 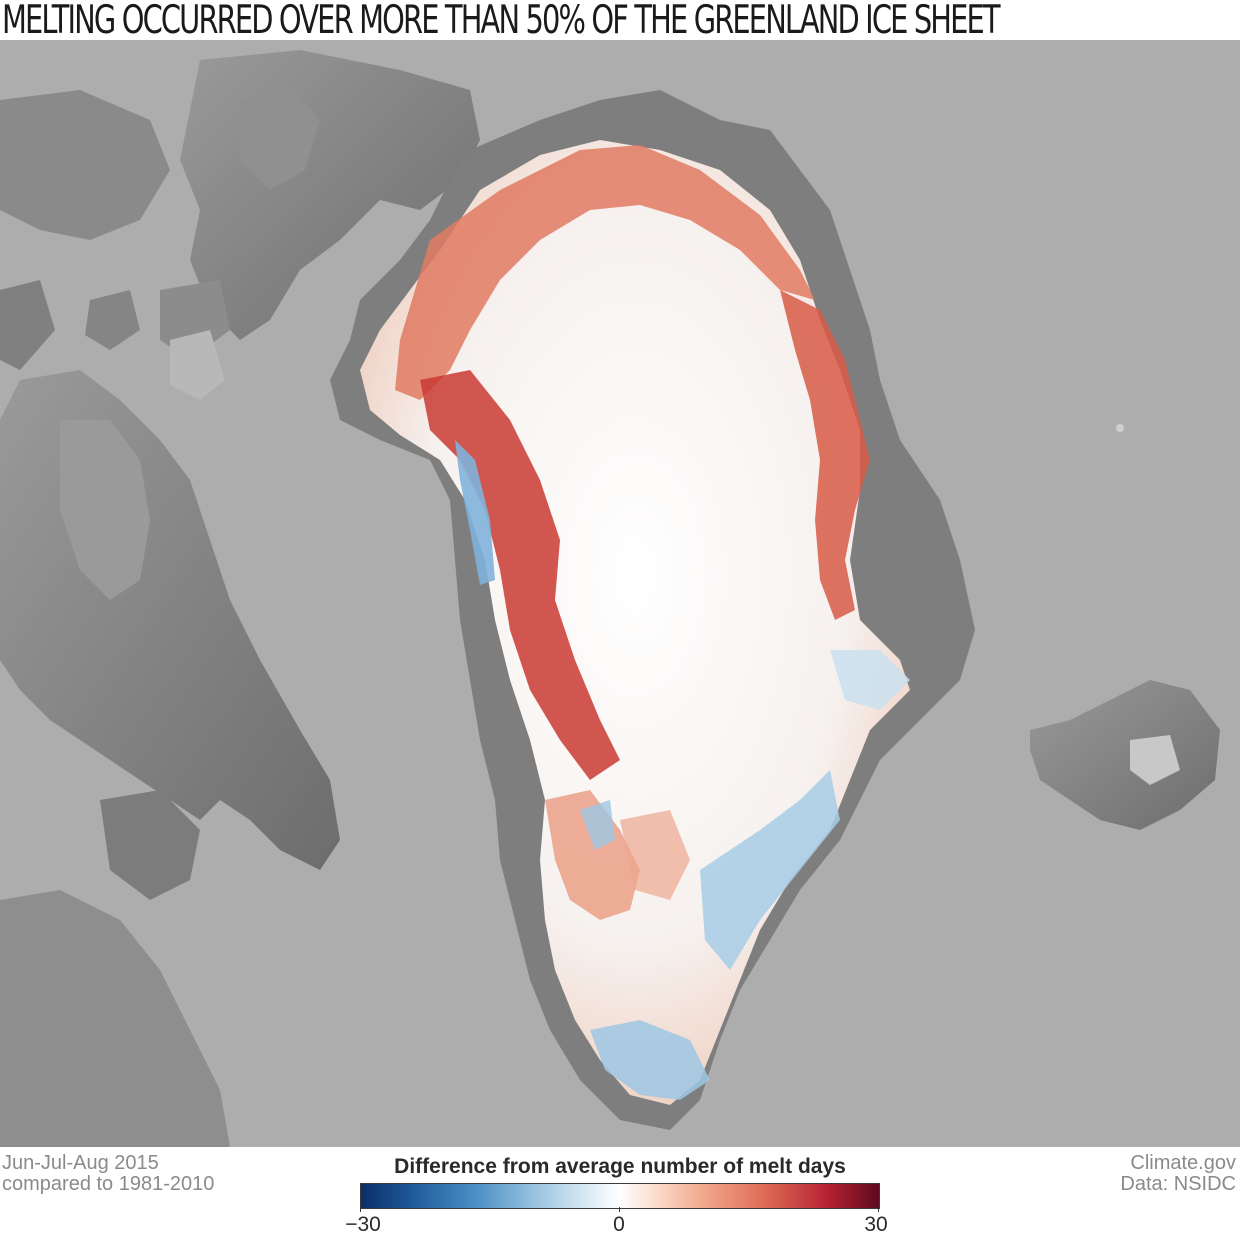 What do you see at coordinates (878, 1209) in the screenshot?
I see `legend-tick-max` at bounding box center [878, 1209].